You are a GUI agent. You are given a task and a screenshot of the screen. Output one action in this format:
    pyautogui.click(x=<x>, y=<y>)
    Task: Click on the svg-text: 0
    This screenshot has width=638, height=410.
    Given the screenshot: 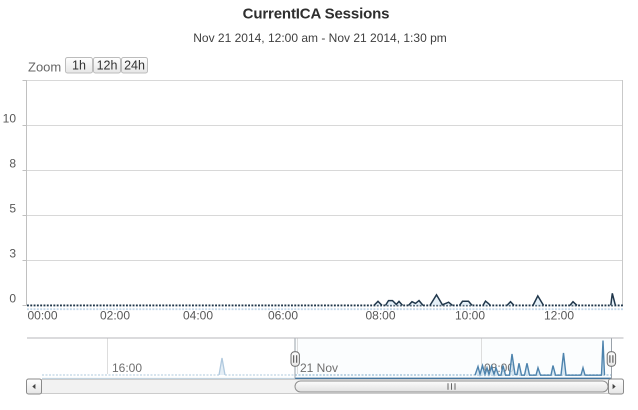 What is the action you would take?
    pyautogui.click(x=12, y=299)
    